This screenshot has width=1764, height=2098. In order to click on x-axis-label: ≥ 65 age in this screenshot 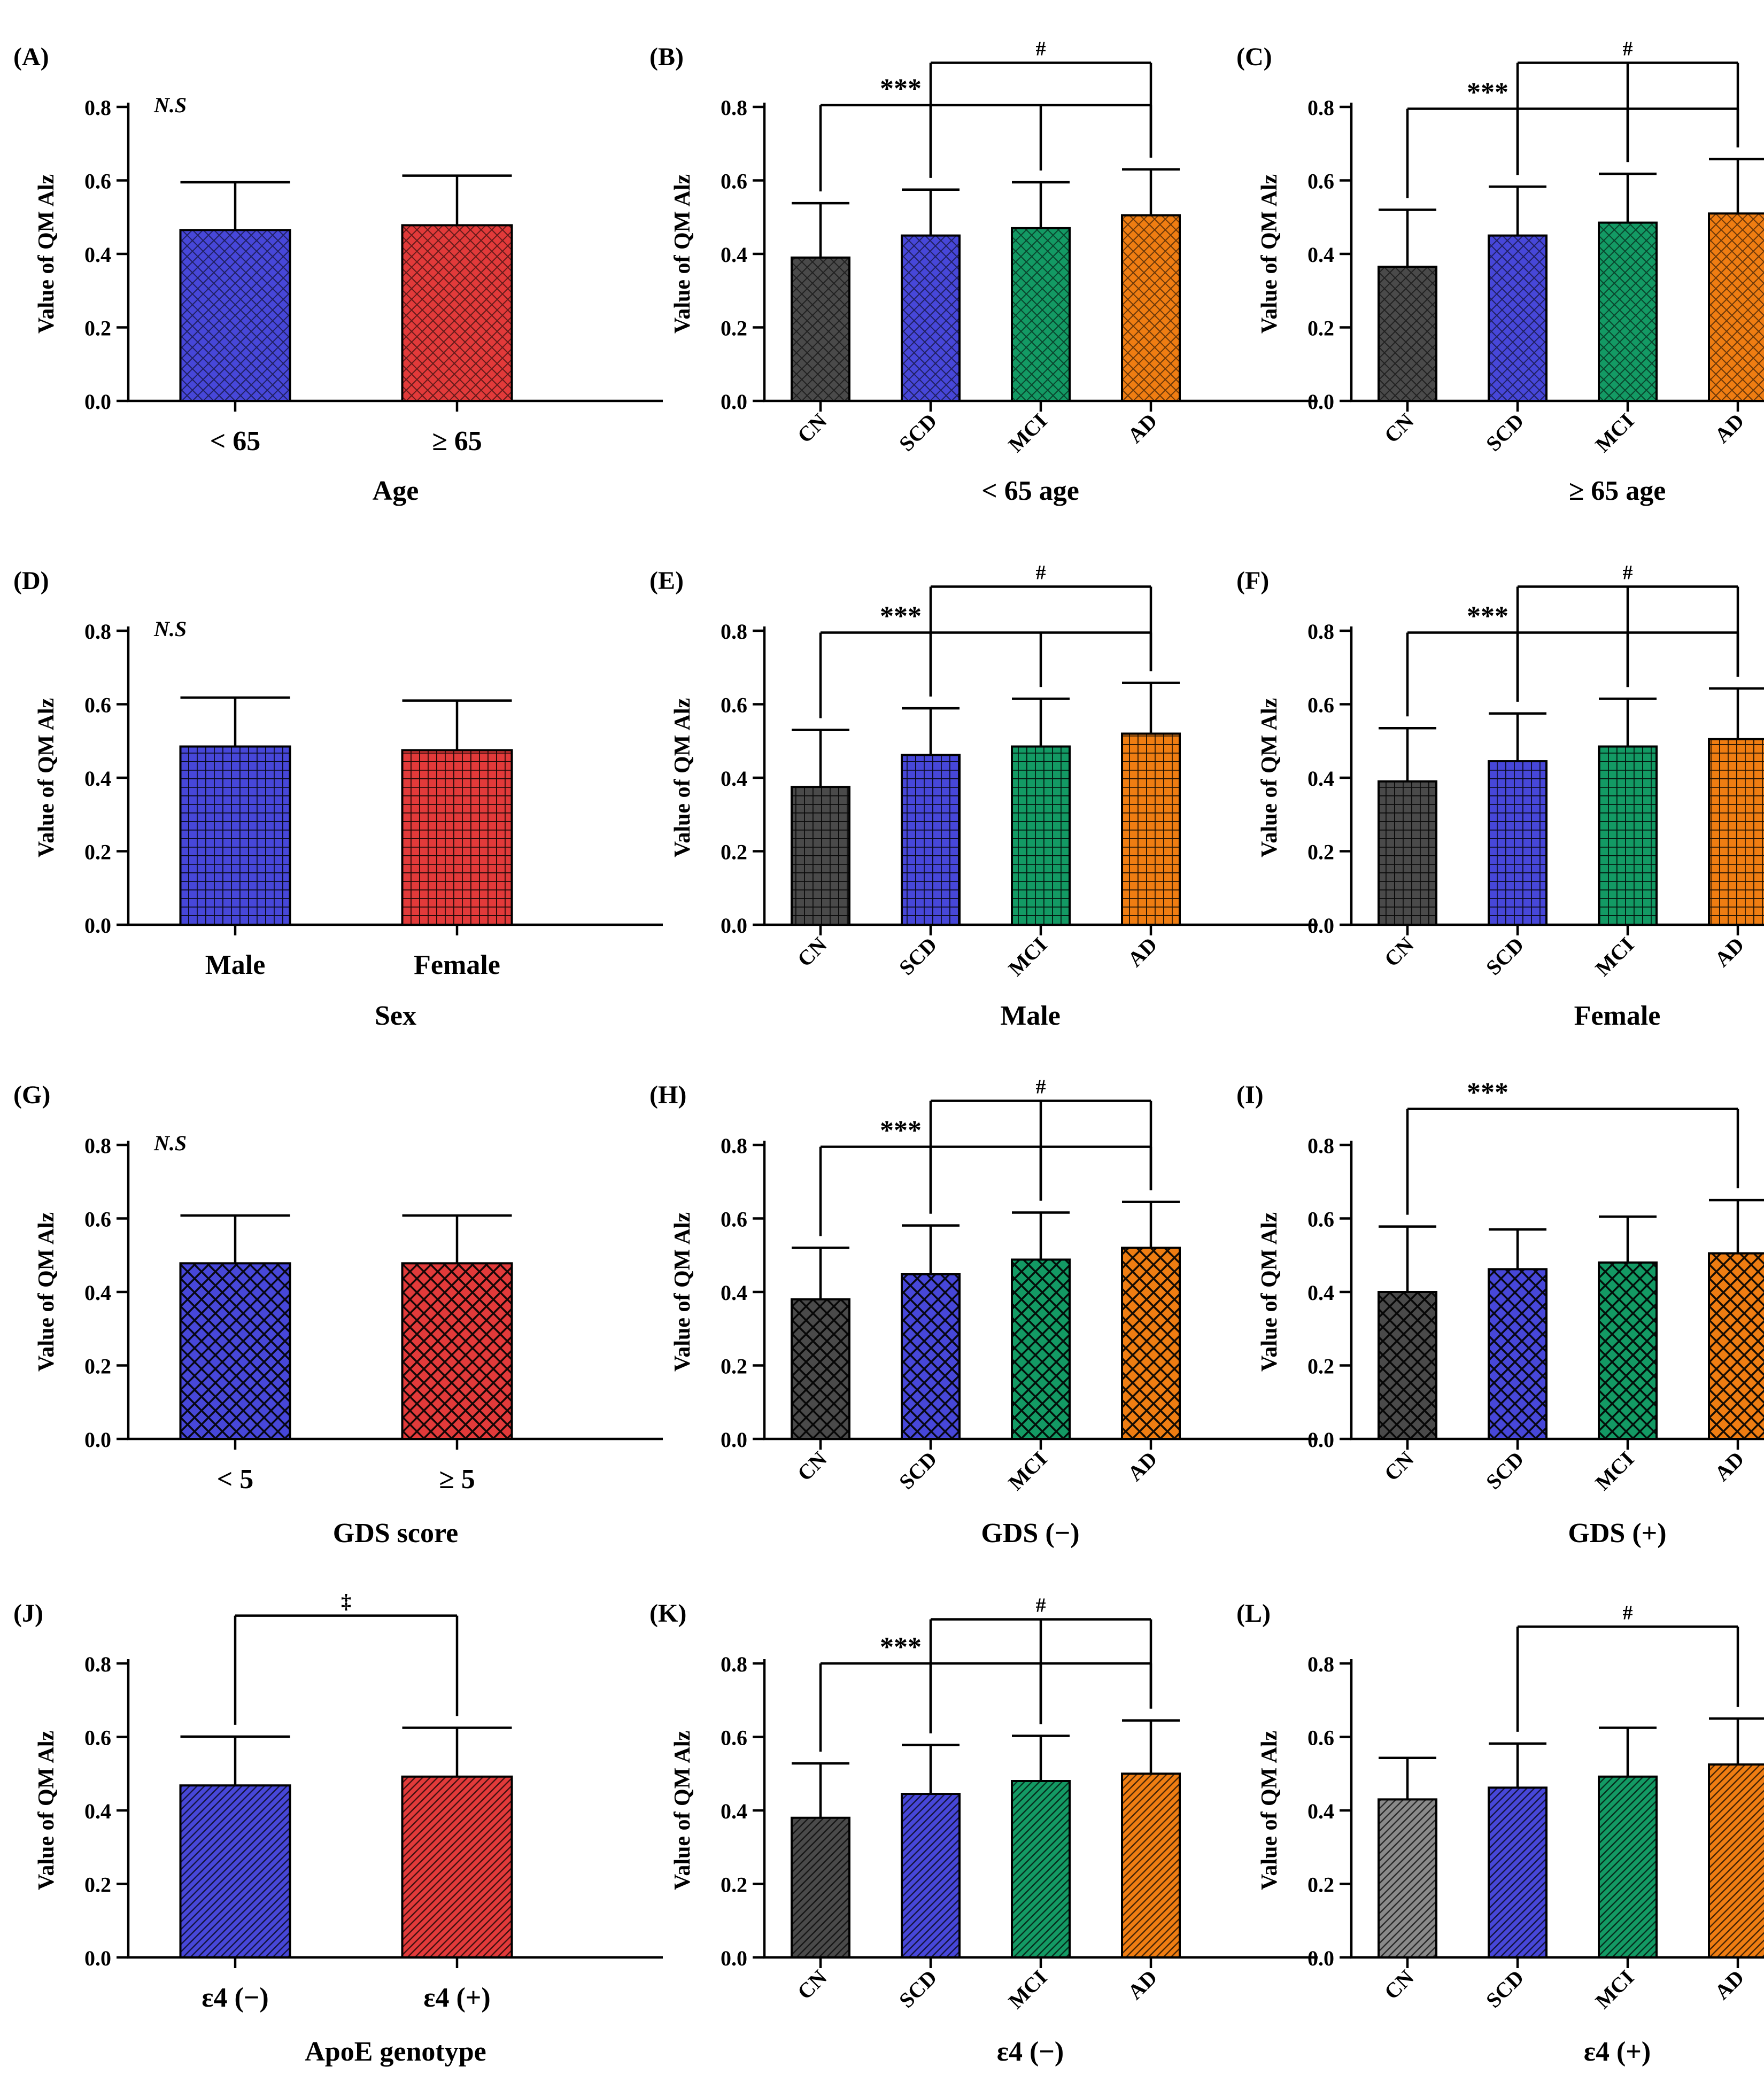, I will do `click(1617, 491)`.